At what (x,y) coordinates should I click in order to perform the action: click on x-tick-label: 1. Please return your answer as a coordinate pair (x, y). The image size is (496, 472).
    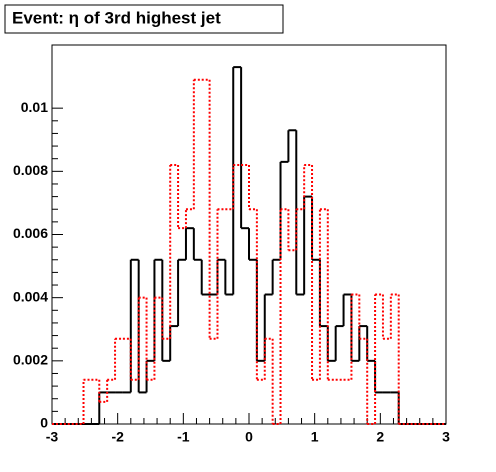
    Looking at the image, I should click on (315, 437).